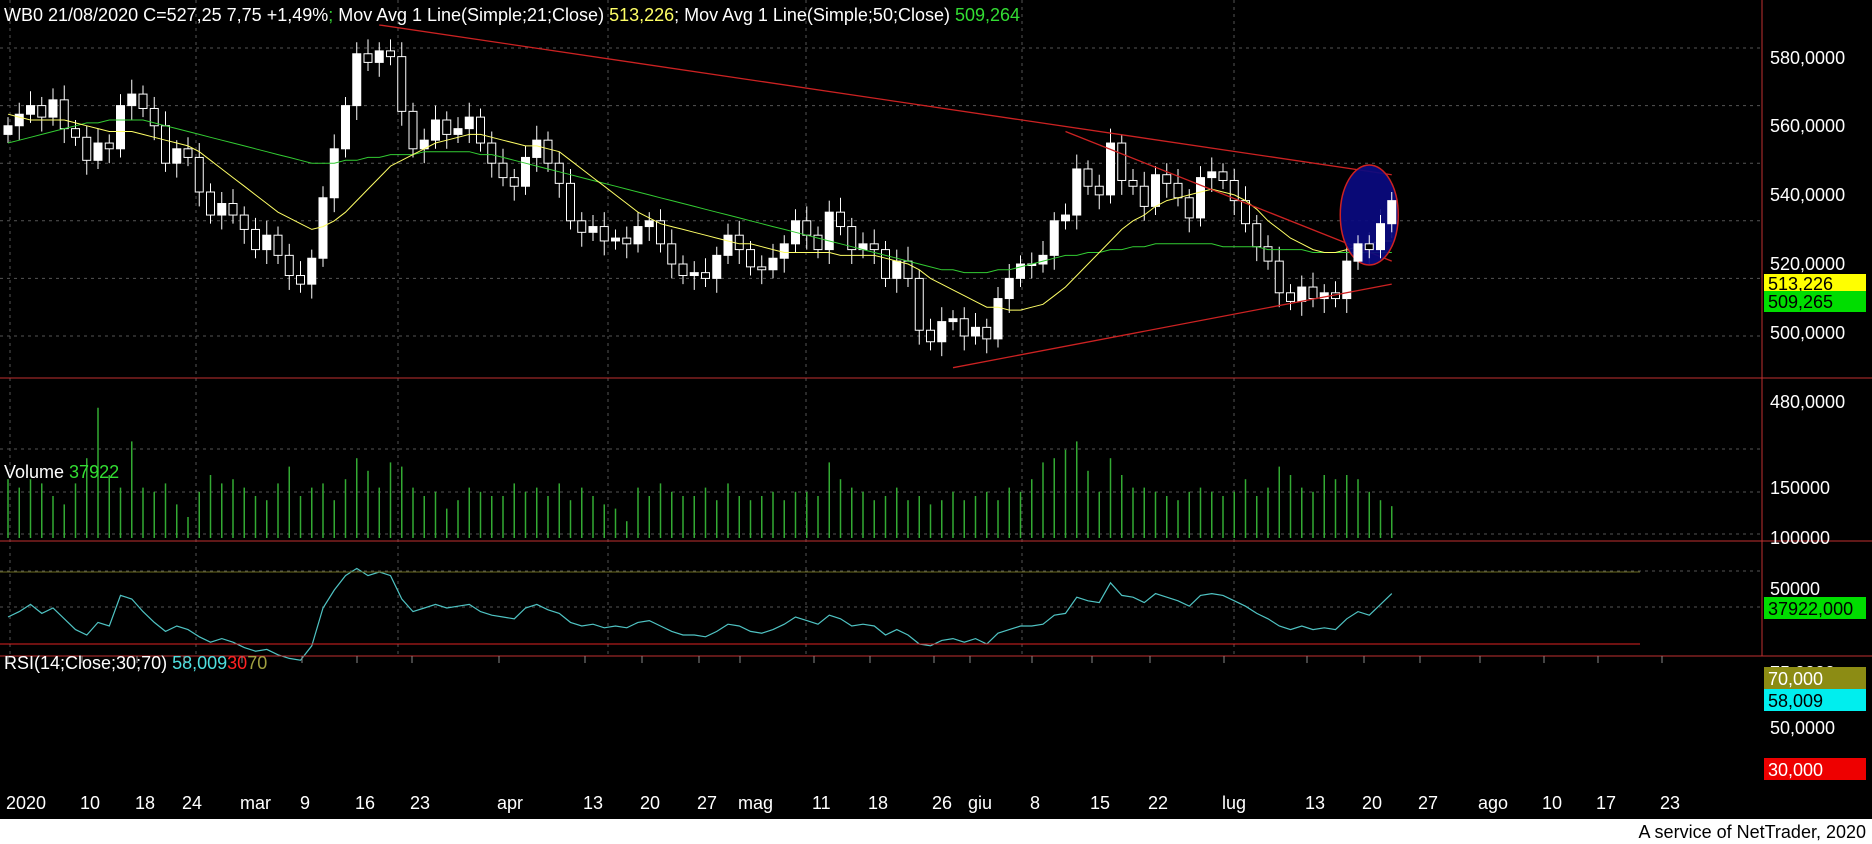 This screenshot has width=1872, height=844. I want to click on ma50-line, so click(699, 196).